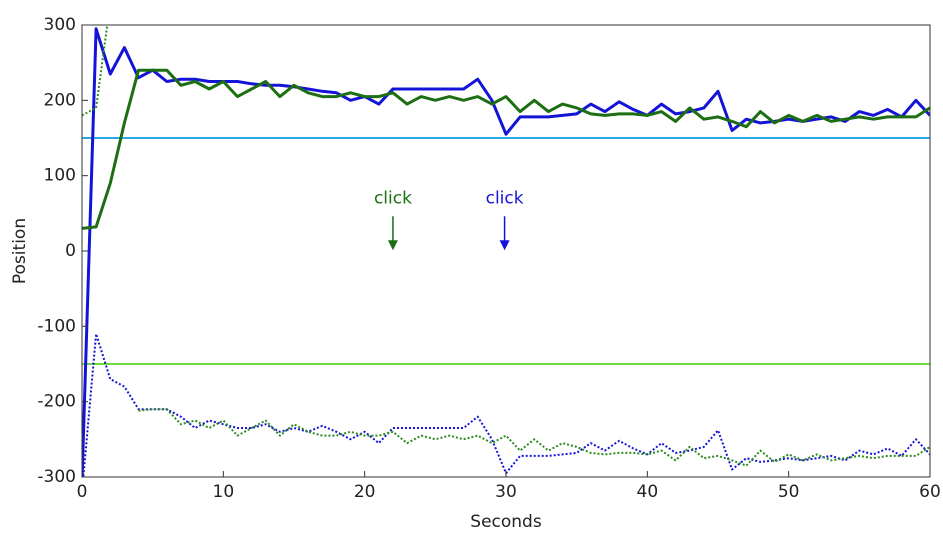 Image resolution: width=943 pixels, height=536 pixels. What do you see at coordinates (930, 492) in the screenshot?
I see `x-tick-label: 60` at bounding box center [930, 492].